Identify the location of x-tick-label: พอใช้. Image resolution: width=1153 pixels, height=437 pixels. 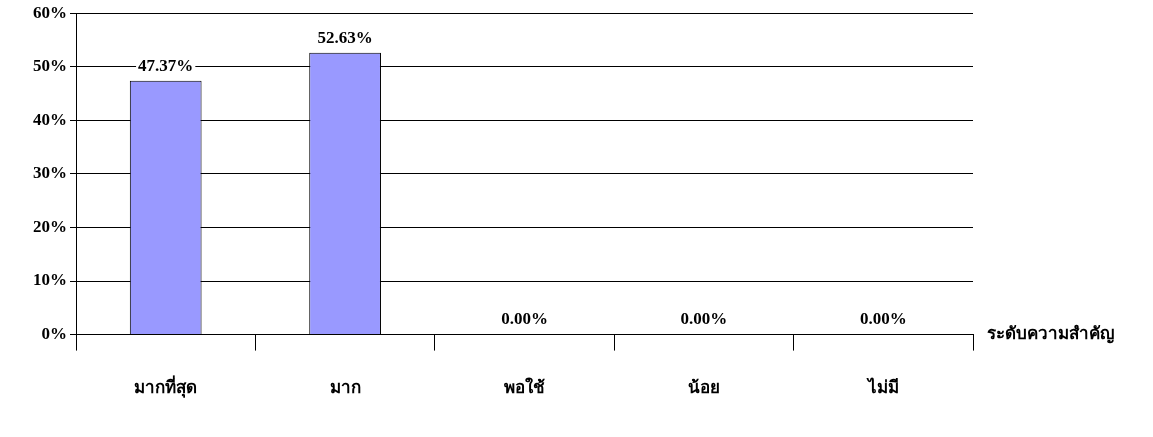
(524, 387).